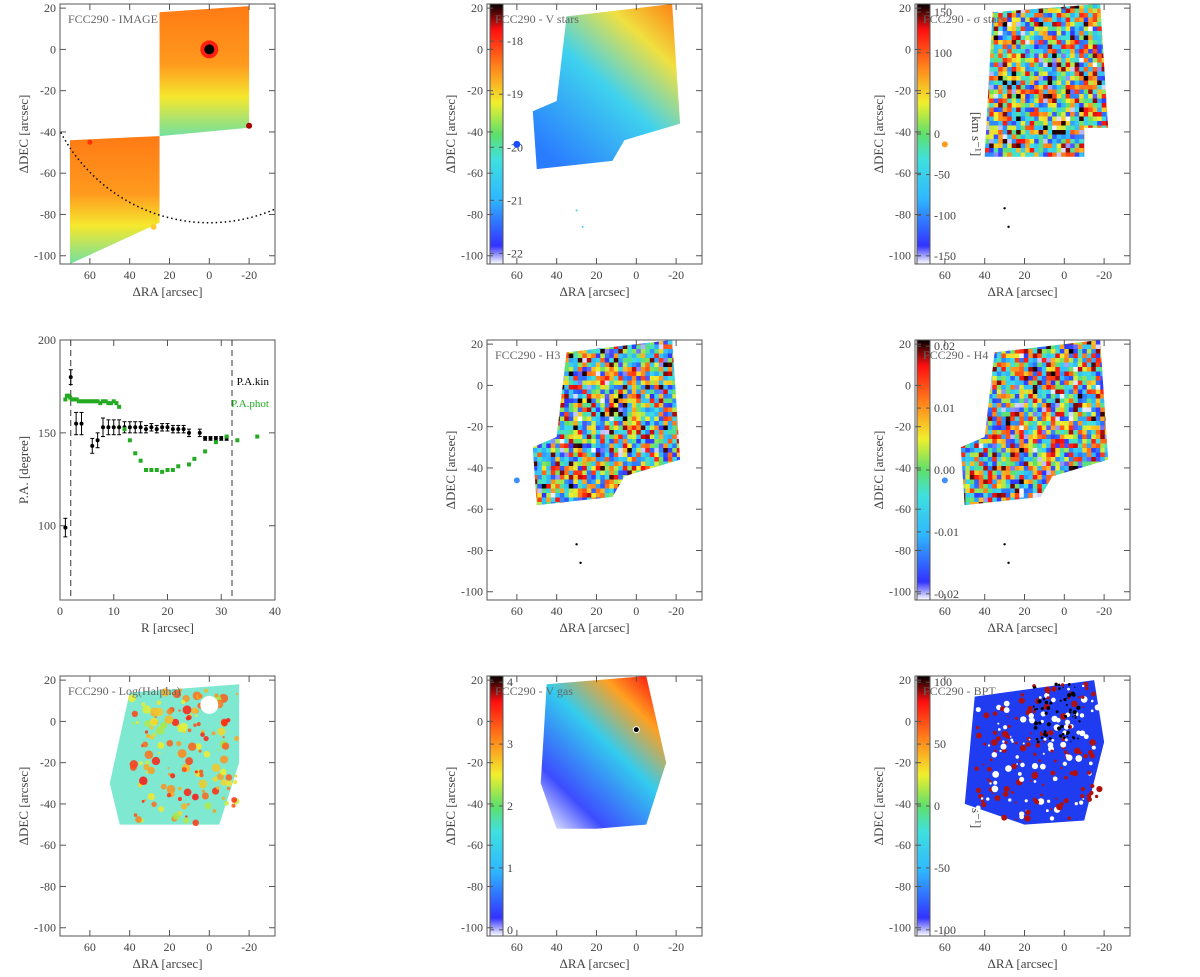 The image size is (1200, 977). What do you see at coordinates (903, 845) in the screenshot?
I see `y-tick-label: -60` at bounding box center [903, 845].